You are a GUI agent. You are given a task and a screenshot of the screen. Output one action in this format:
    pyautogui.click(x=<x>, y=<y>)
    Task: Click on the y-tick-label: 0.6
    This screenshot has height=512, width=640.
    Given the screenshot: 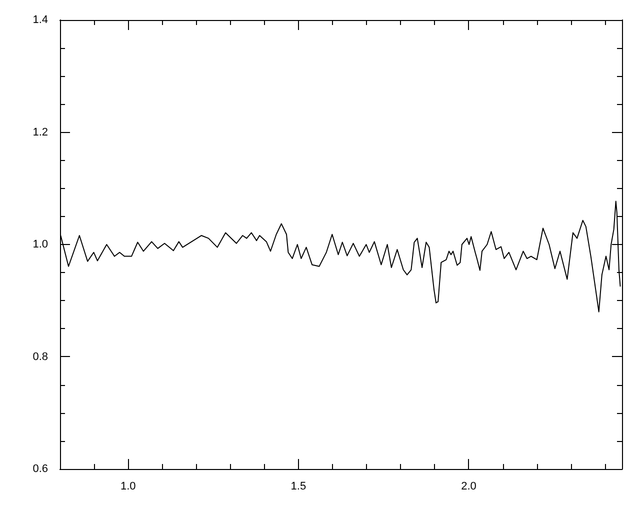 What is the action you would take?
    pyautogui.click(x=40, y=469)
    